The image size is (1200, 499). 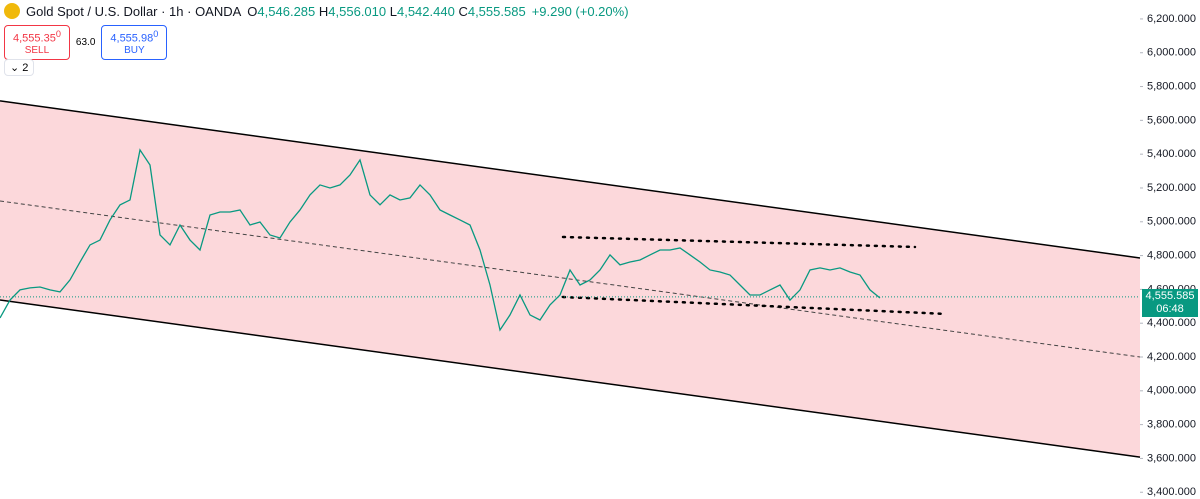 I want to click on y-tick-label: 5,200.000, so click(x=1171, y=188).